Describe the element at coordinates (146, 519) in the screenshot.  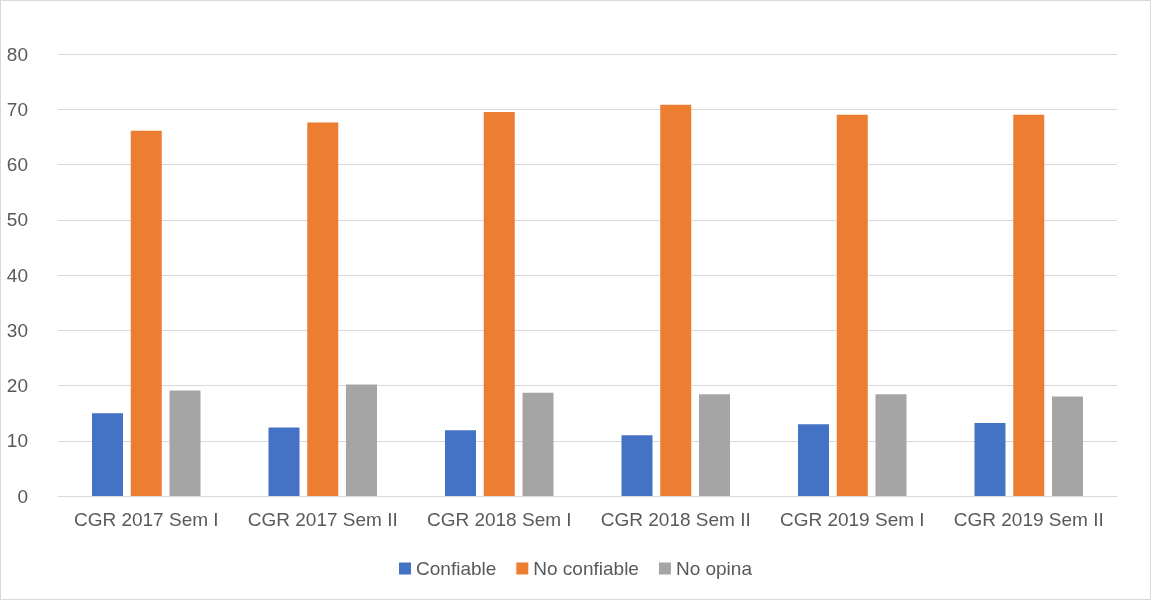
I see `x-tick-label: CGR 2017 Sem I` at that location.